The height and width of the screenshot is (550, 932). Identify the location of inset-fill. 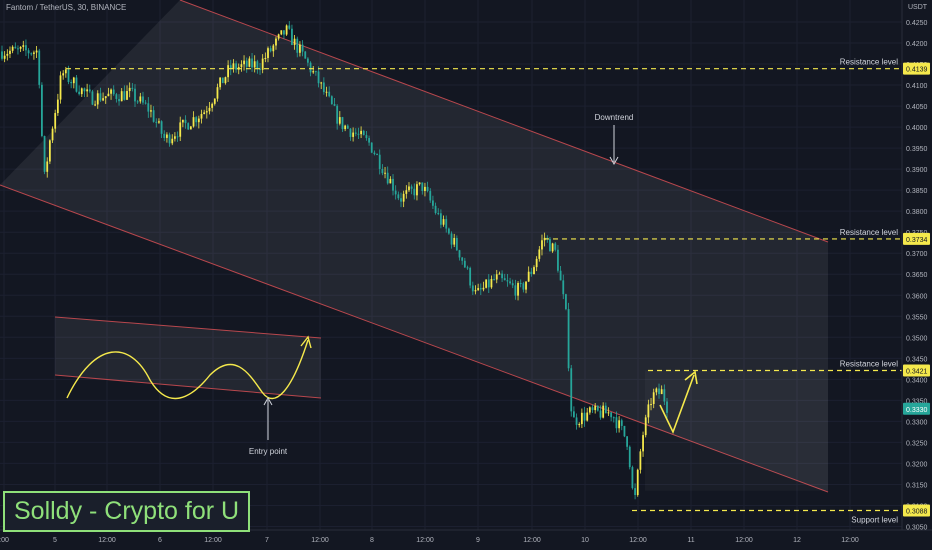
(188, 357).